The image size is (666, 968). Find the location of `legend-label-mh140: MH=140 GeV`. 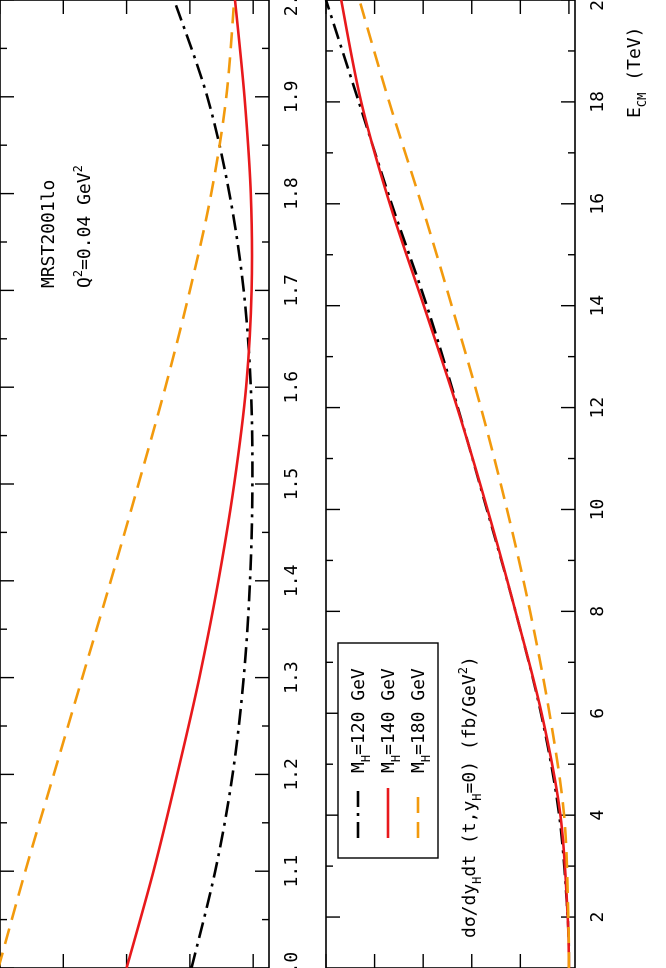

legend-label-mh140: MH=140 GeV is located at coordinates (390, 720).